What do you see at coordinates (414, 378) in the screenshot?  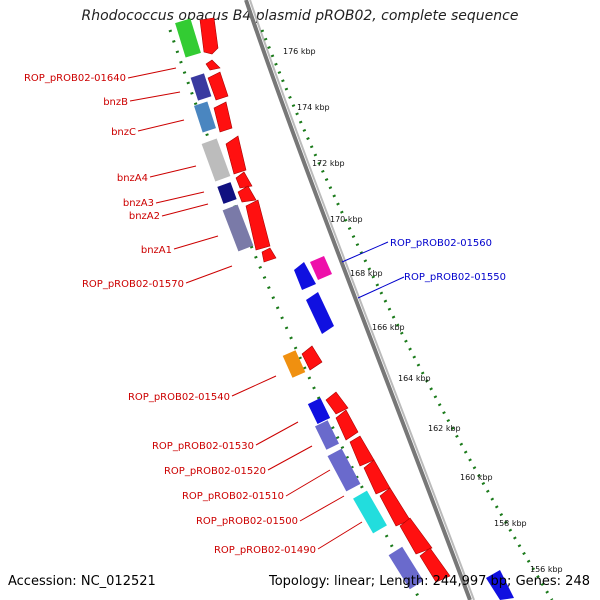 I see `kbp-tick-label: 164 kbp` at bounding box center [414, 378].